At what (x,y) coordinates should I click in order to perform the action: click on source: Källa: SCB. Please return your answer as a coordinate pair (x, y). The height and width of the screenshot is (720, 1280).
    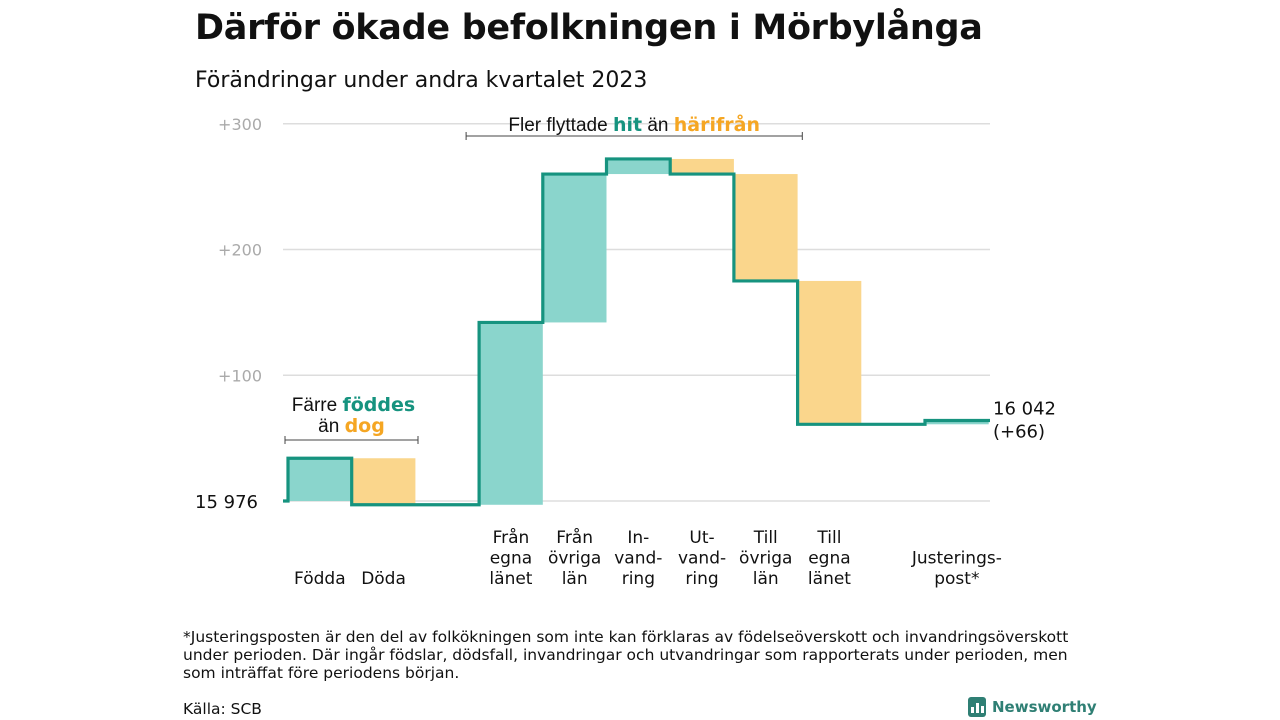
    Looking at the image, I should click on (222, 709).